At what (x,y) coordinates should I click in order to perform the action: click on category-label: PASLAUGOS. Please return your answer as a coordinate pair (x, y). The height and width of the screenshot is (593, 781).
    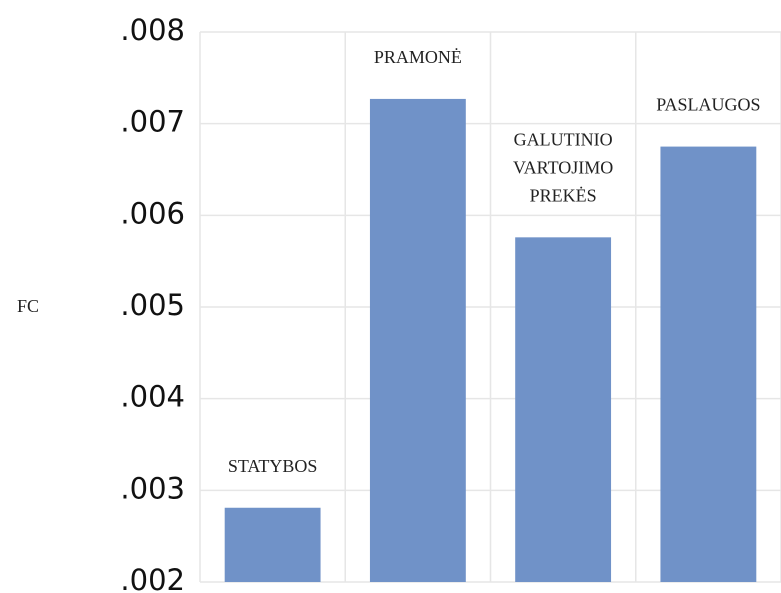
    Looking at the image, I should click on (708, 105).